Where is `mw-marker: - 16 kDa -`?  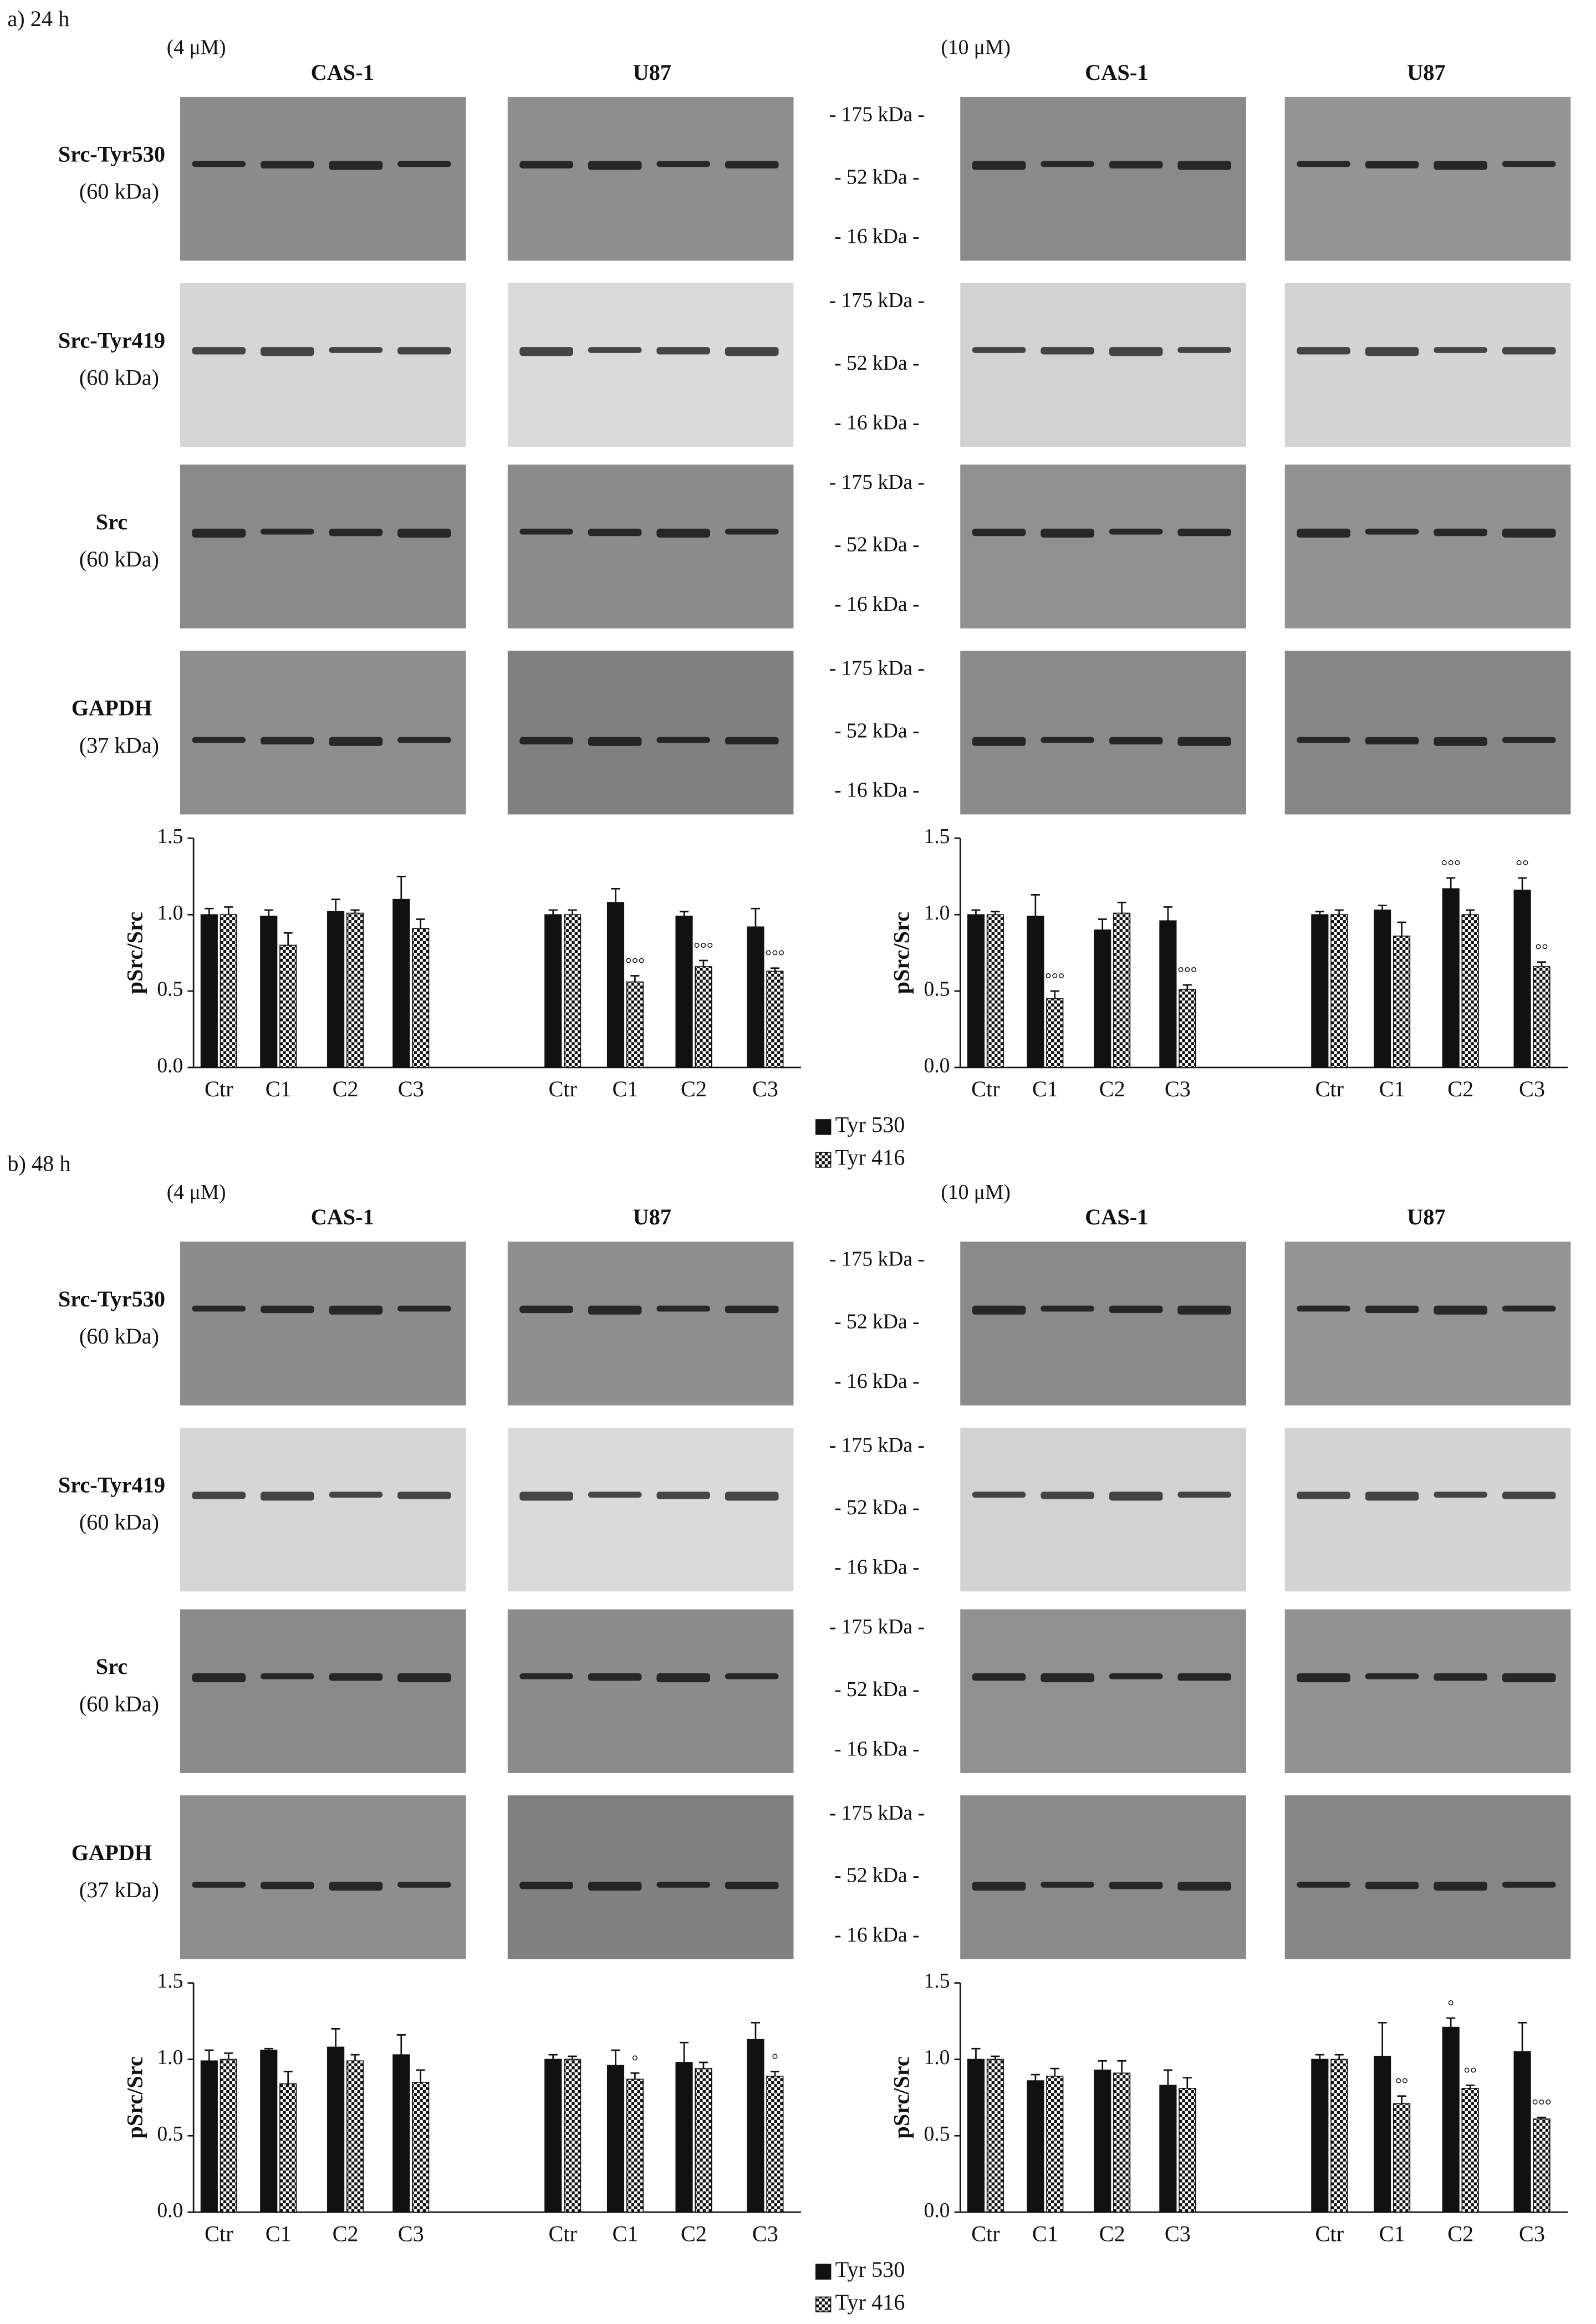
mw-marker: - 16 kDa - is located at coordinates (876, 604).